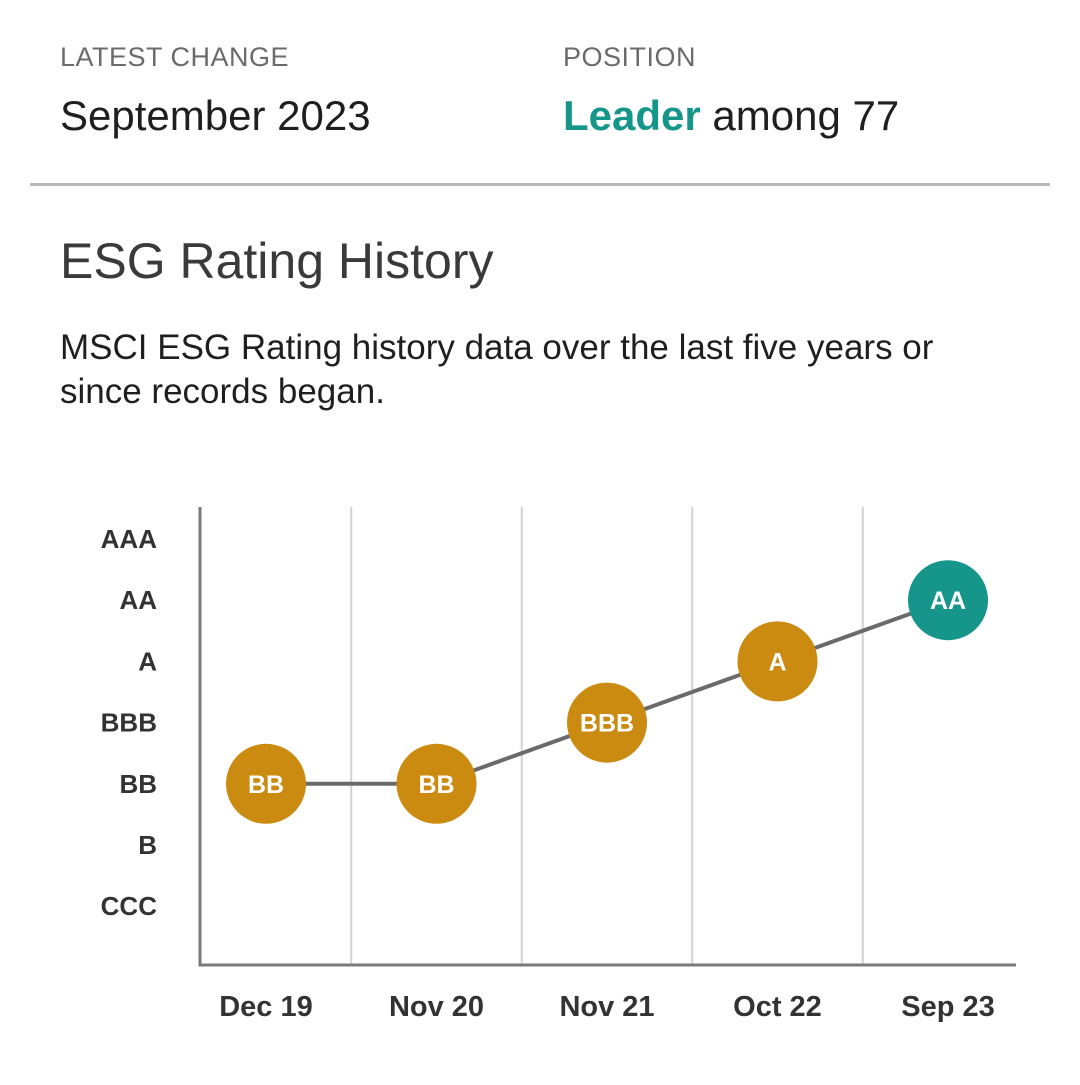 Image resolution: width=1080 pixels, height=1085 pixels. Describe the element at coordinates (129, 539) in the screenshot. I see `y-tick-label: AAA` at that location.